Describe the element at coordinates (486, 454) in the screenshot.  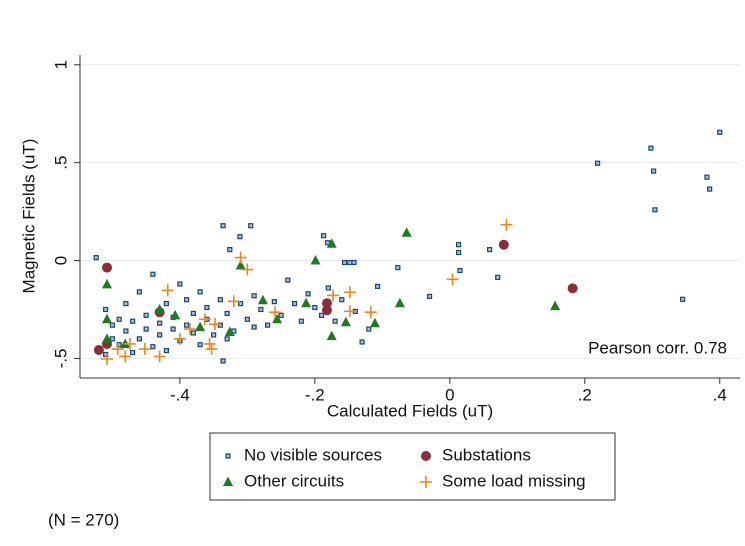
I see `legend-label: Substations` at that location.